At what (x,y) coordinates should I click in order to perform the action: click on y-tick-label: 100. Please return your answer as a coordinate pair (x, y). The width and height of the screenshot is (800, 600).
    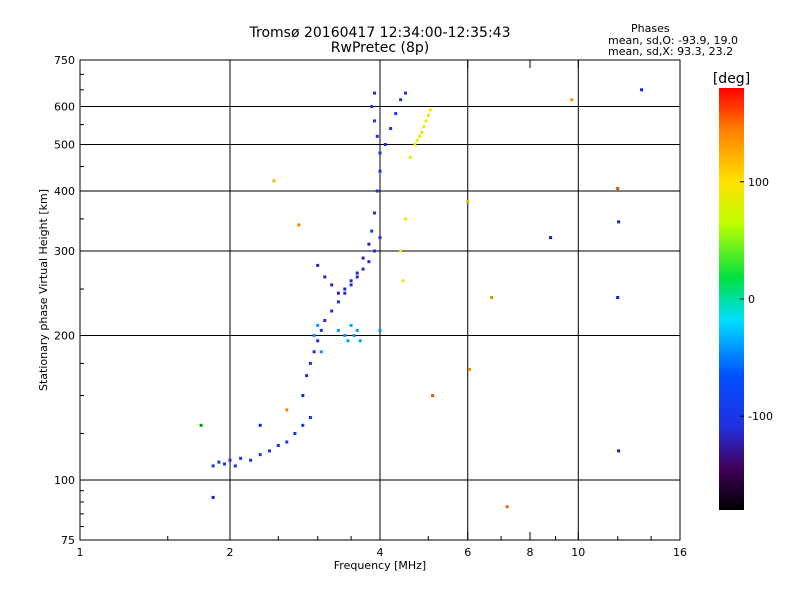
    Looking at the image, I should click on (64, 480).